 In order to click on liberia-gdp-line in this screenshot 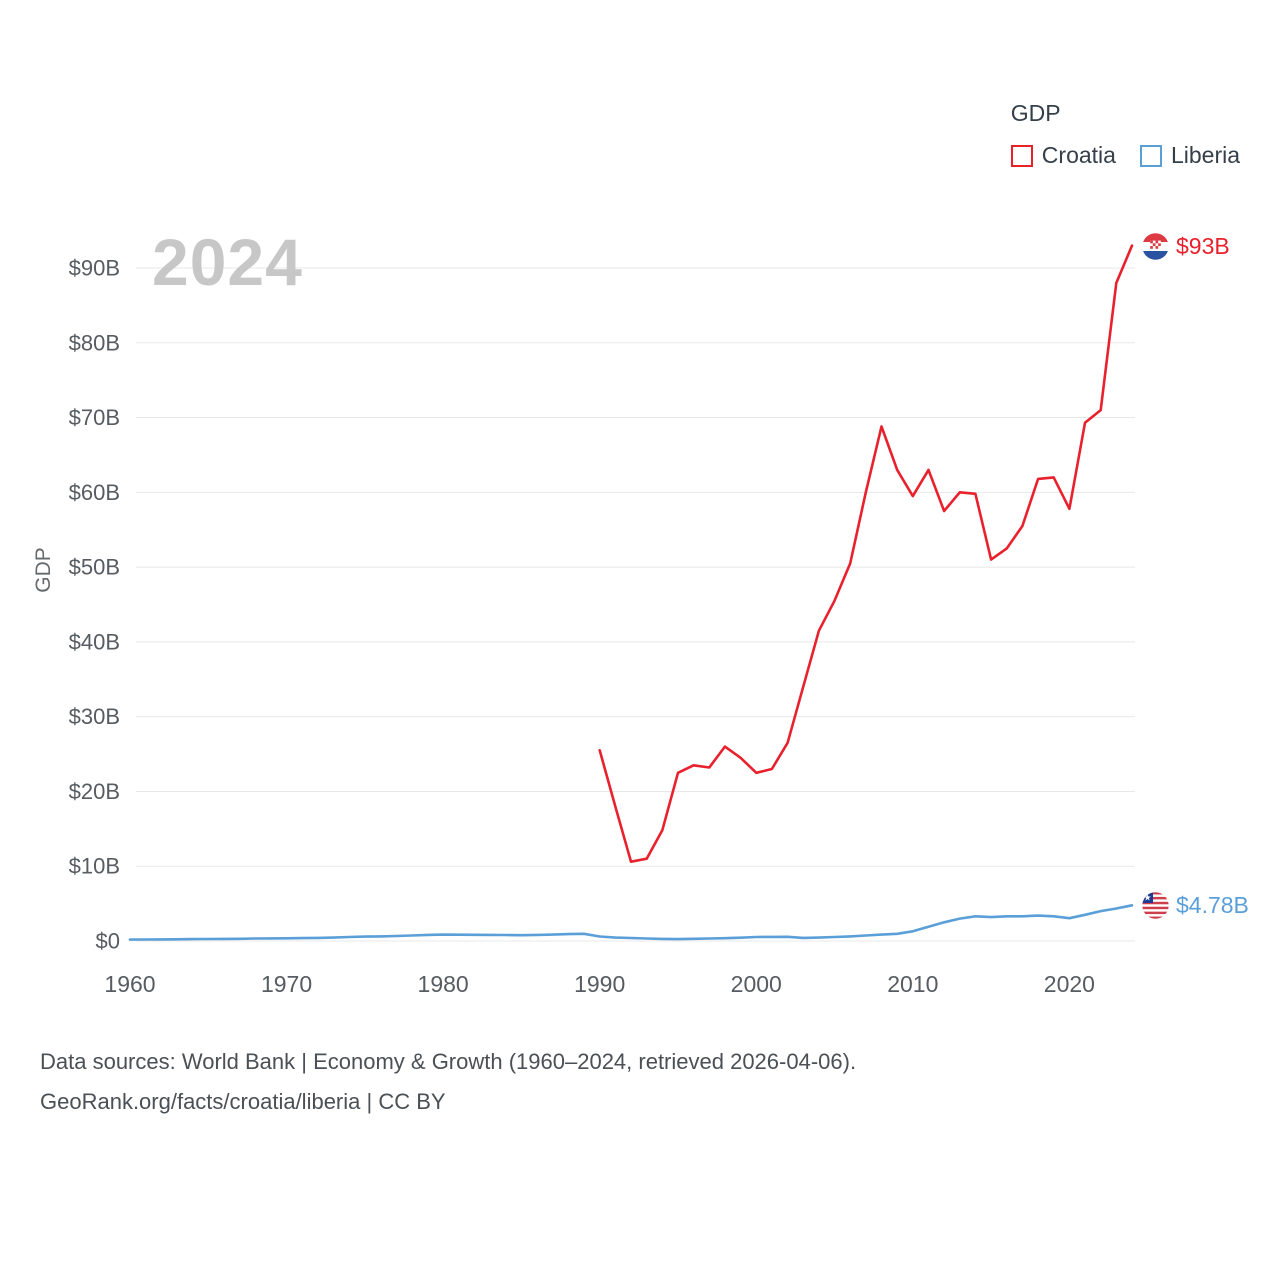, I will do `click(631, 922)`.